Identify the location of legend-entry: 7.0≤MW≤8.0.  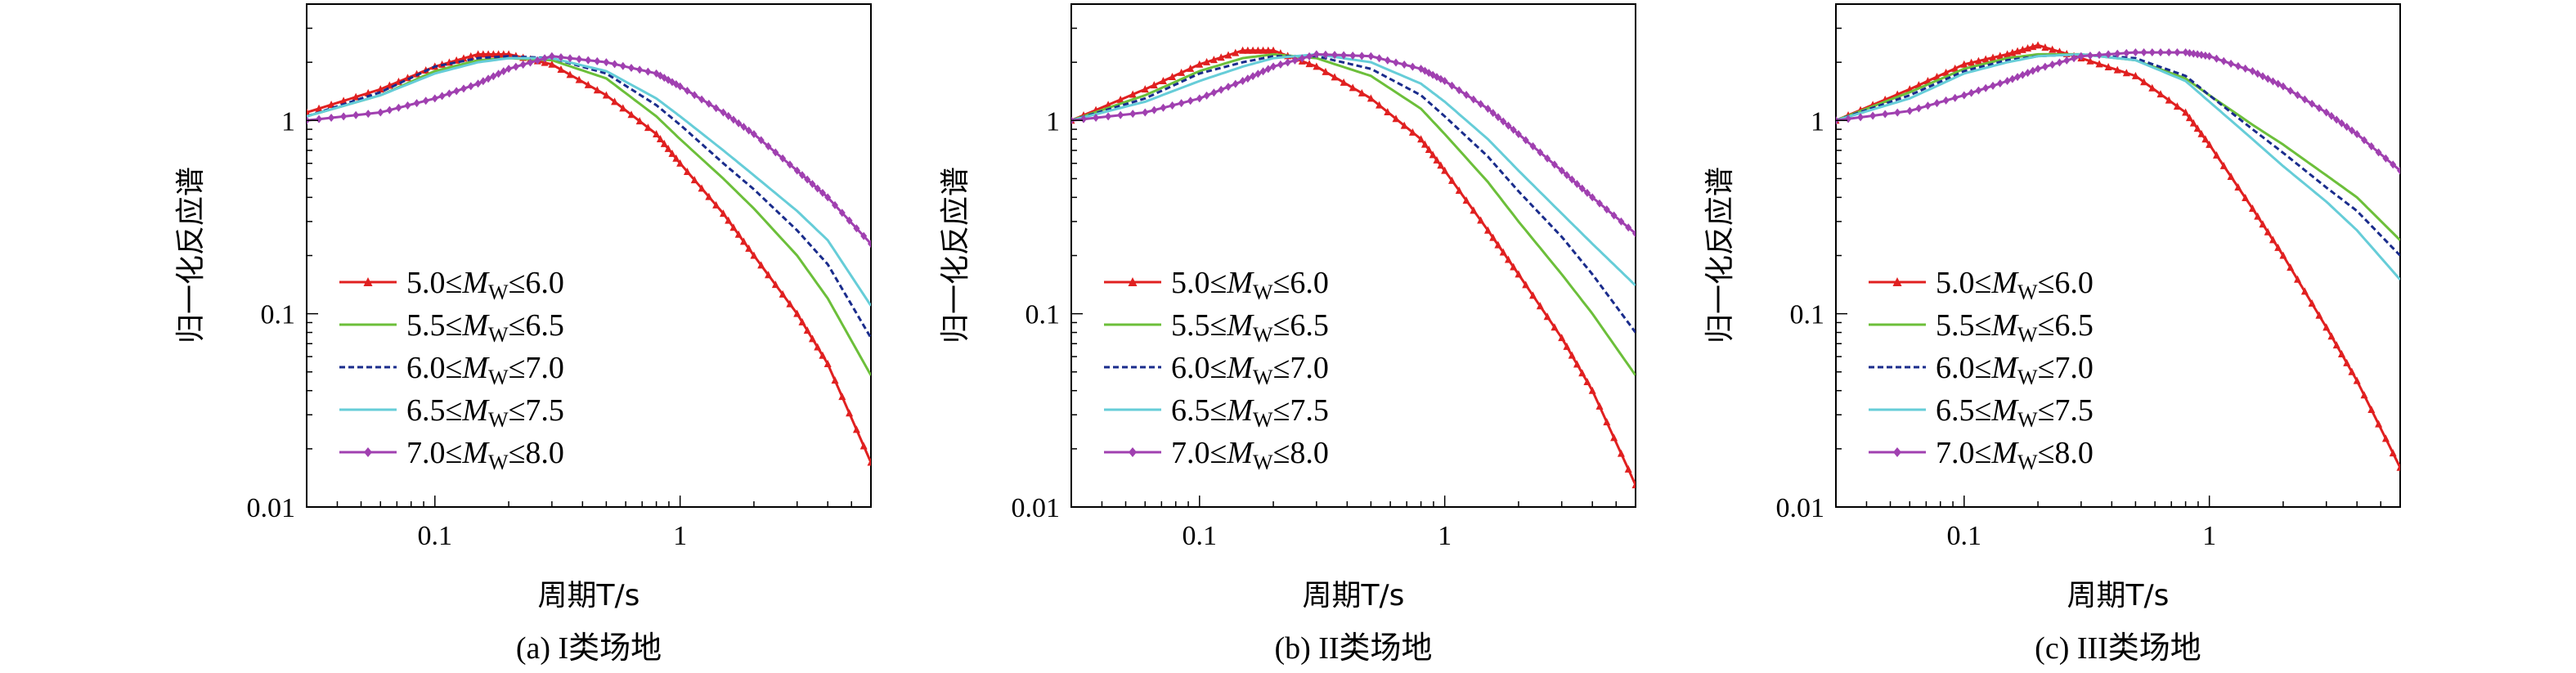
(451, 455).